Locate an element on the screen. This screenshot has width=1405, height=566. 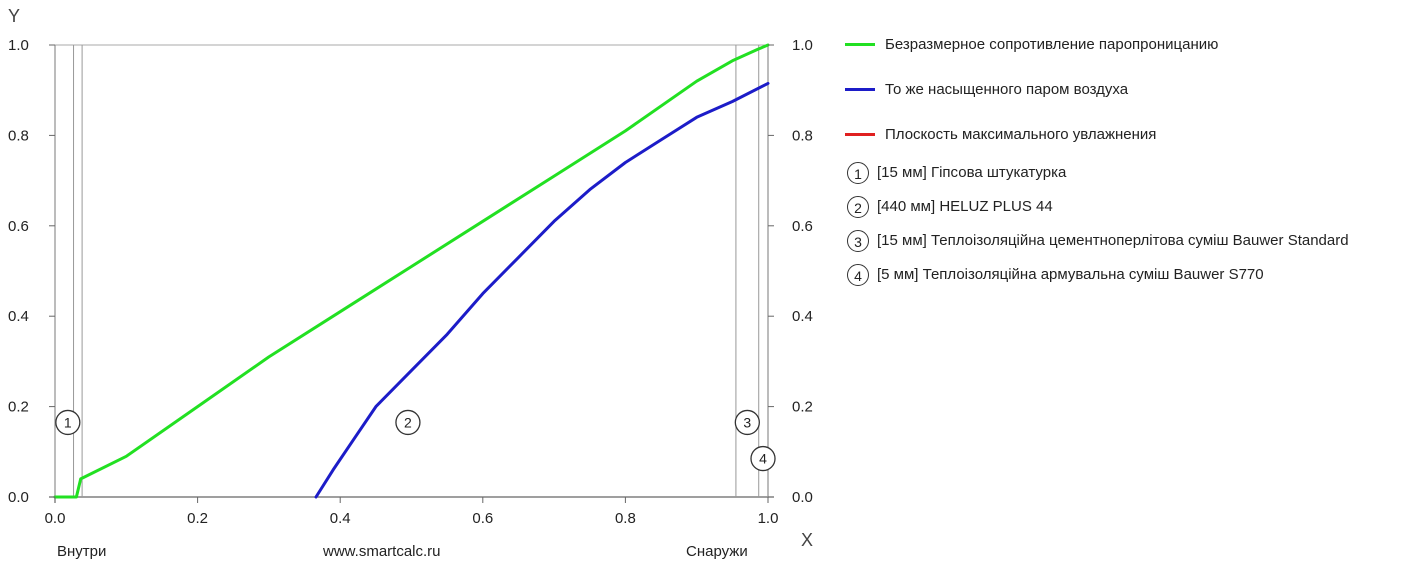
legend-item-max-moisture-plane: Плоскость максимального увлажнения is located at coordinates (1122, 134).